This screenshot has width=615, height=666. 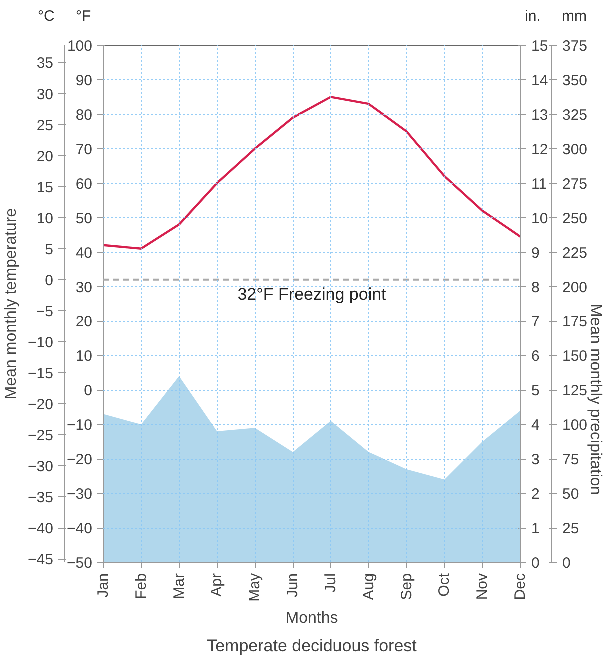 I want to click on y-tick-label: 80, so click(x=84, y=115).